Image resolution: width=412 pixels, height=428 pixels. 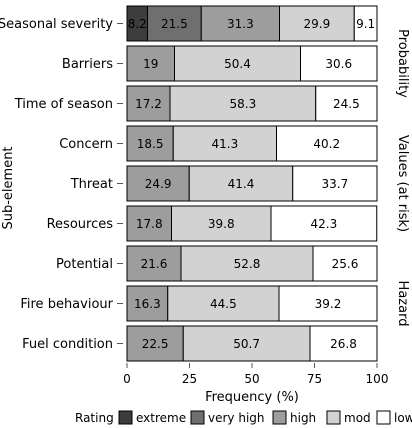 What do you see at coordinates (91, 184) in the screenshot?
I see `category-label: Threat` at bounding box center [91, 184].